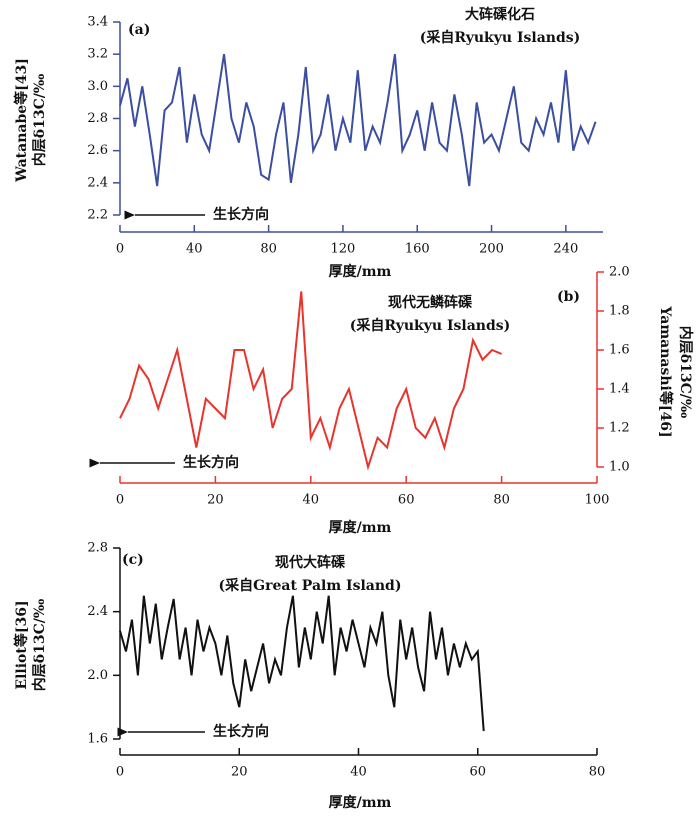  What do you see at coordinates (619, 311) in the screenshot?
I see `y-tick-label: 1.8` at bounding box center [619, 311].